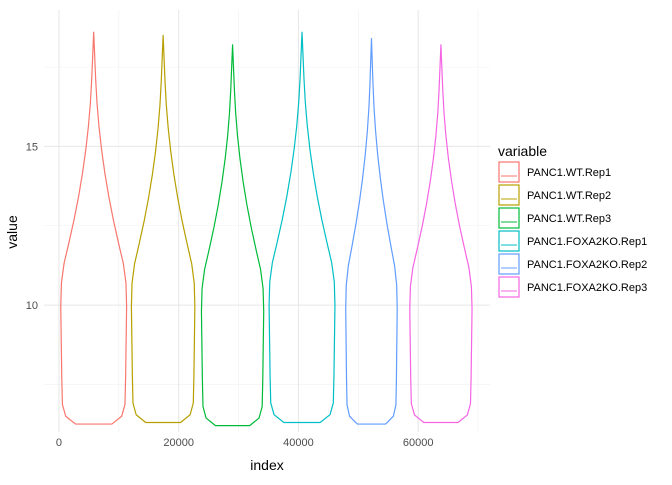 The image size is (672, 485). What do you see at coordinates (32, 306) in the screenshot?
I see `y-tick-label: 10` at bounding box center [32, 306].